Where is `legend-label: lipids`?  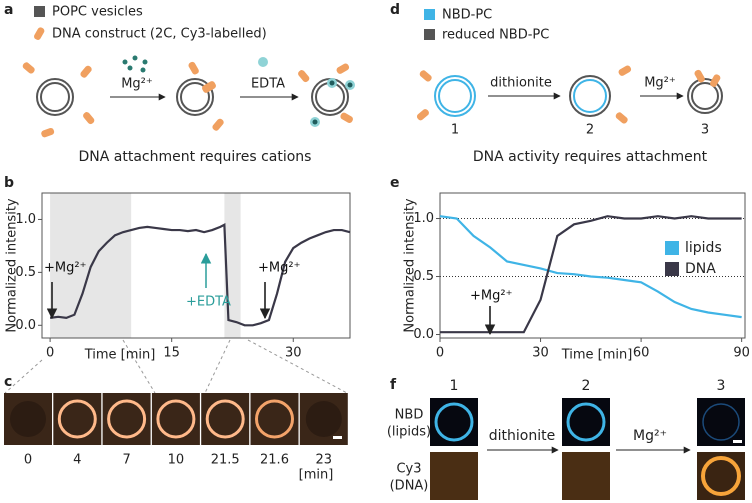 legend-label: lipids is located at coordinates (703, 248).